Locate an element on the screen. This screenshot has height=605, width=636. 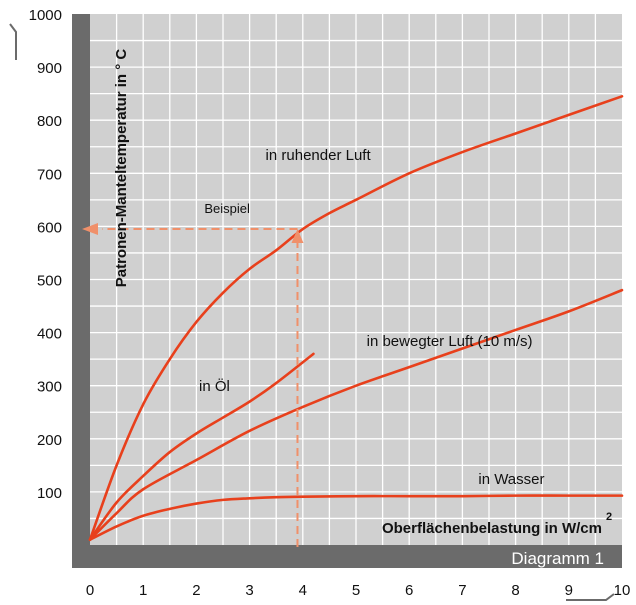
series-line-oel is located at coordinates (201, 446).